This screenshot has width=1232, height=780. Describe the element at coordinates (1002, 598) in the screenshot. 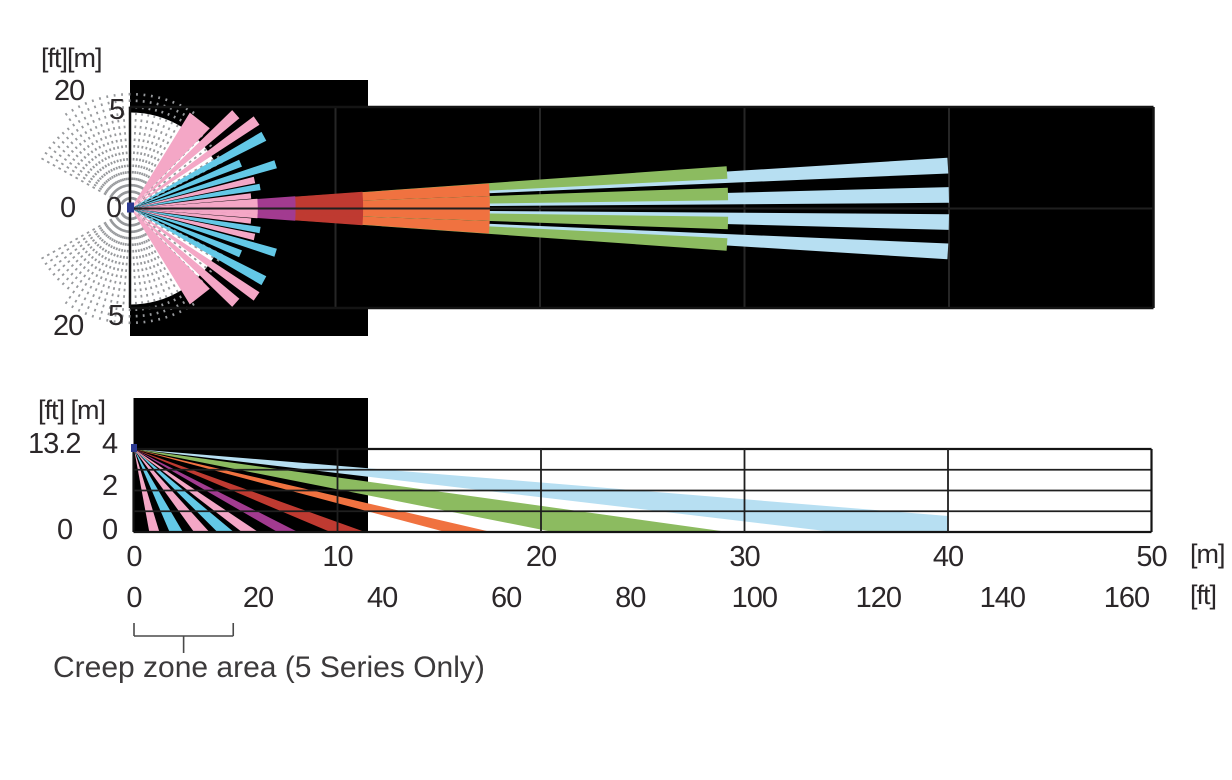

I see `feet-tick-label: 140` at that location.